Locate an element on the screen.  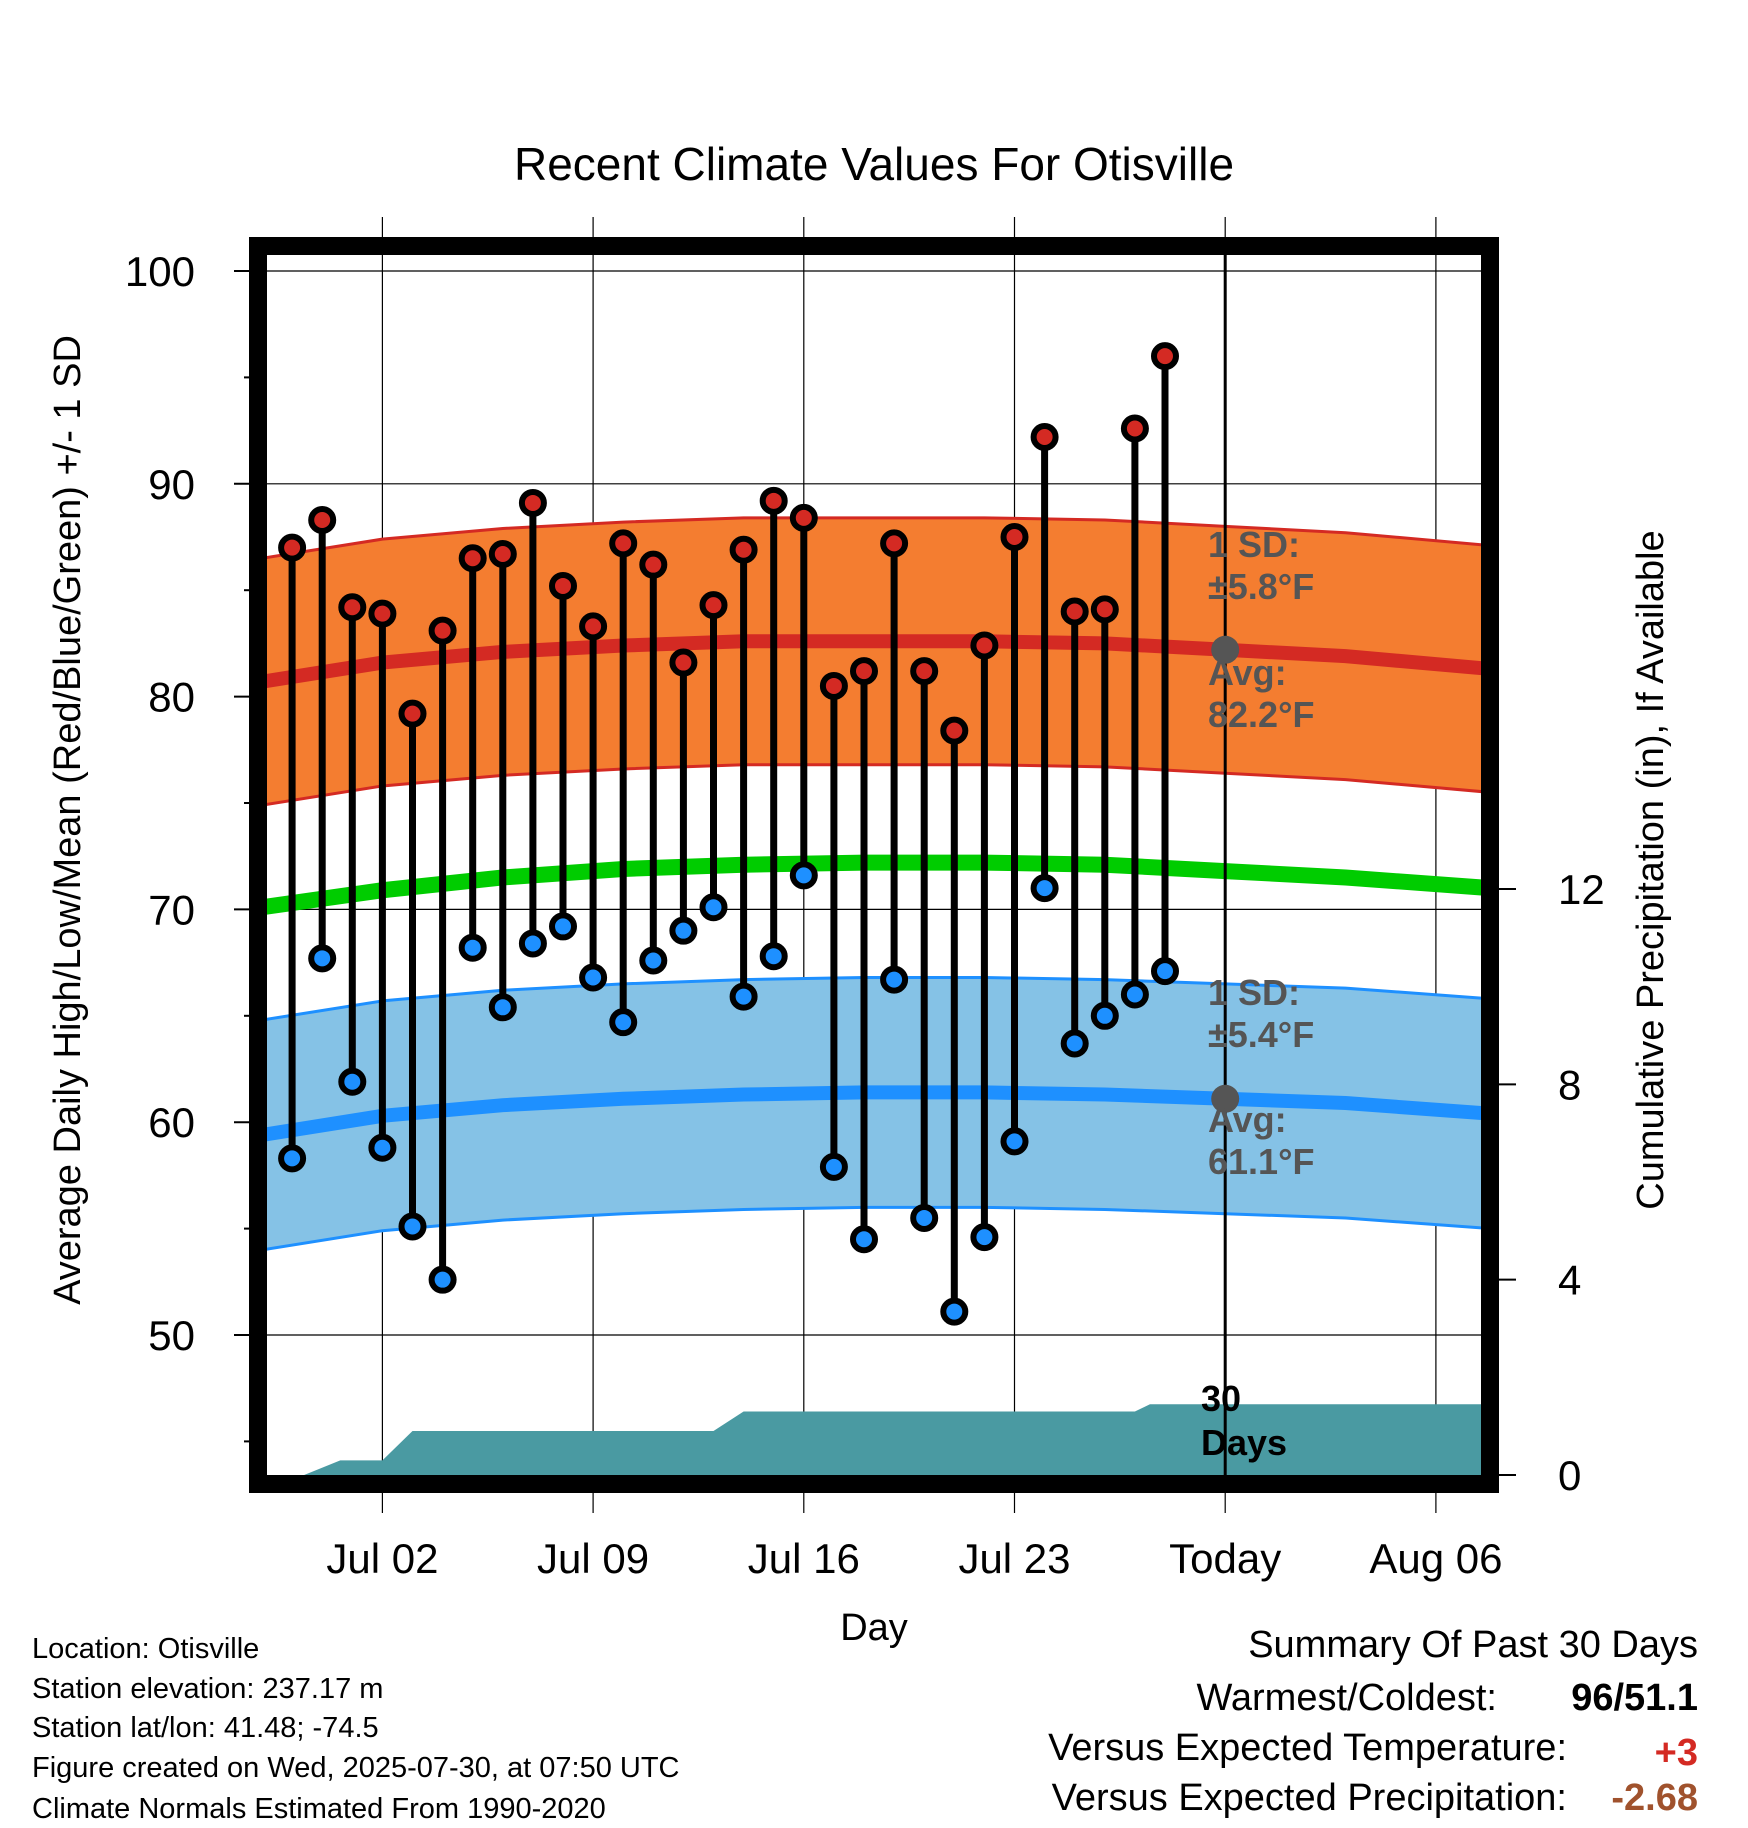
high-avg-label: Avg: is located at coordinates (1247, 672).